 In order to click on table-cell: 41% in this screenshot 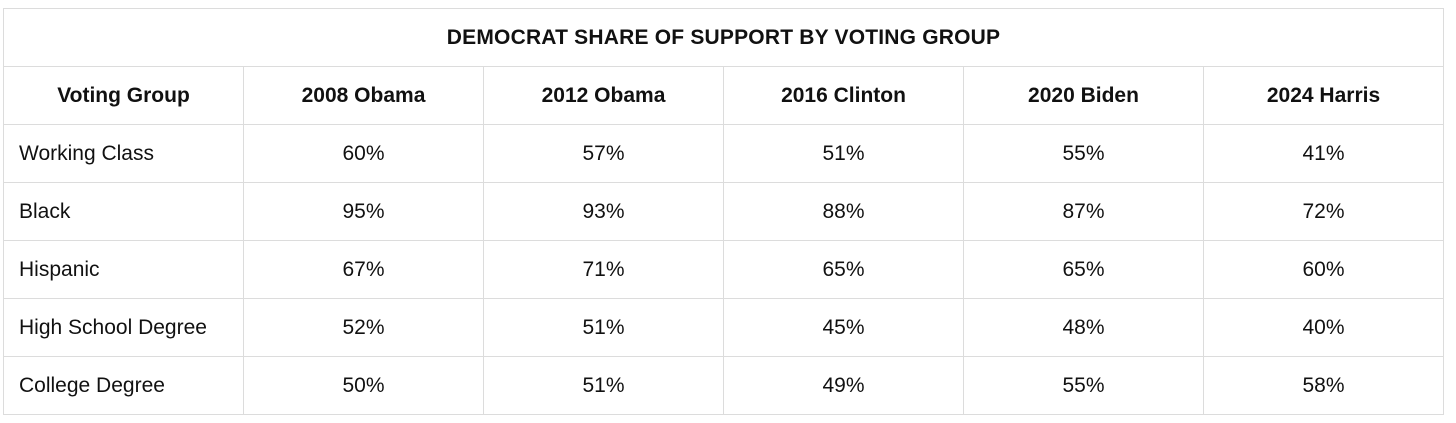, I will do `click(1323, 153)`.